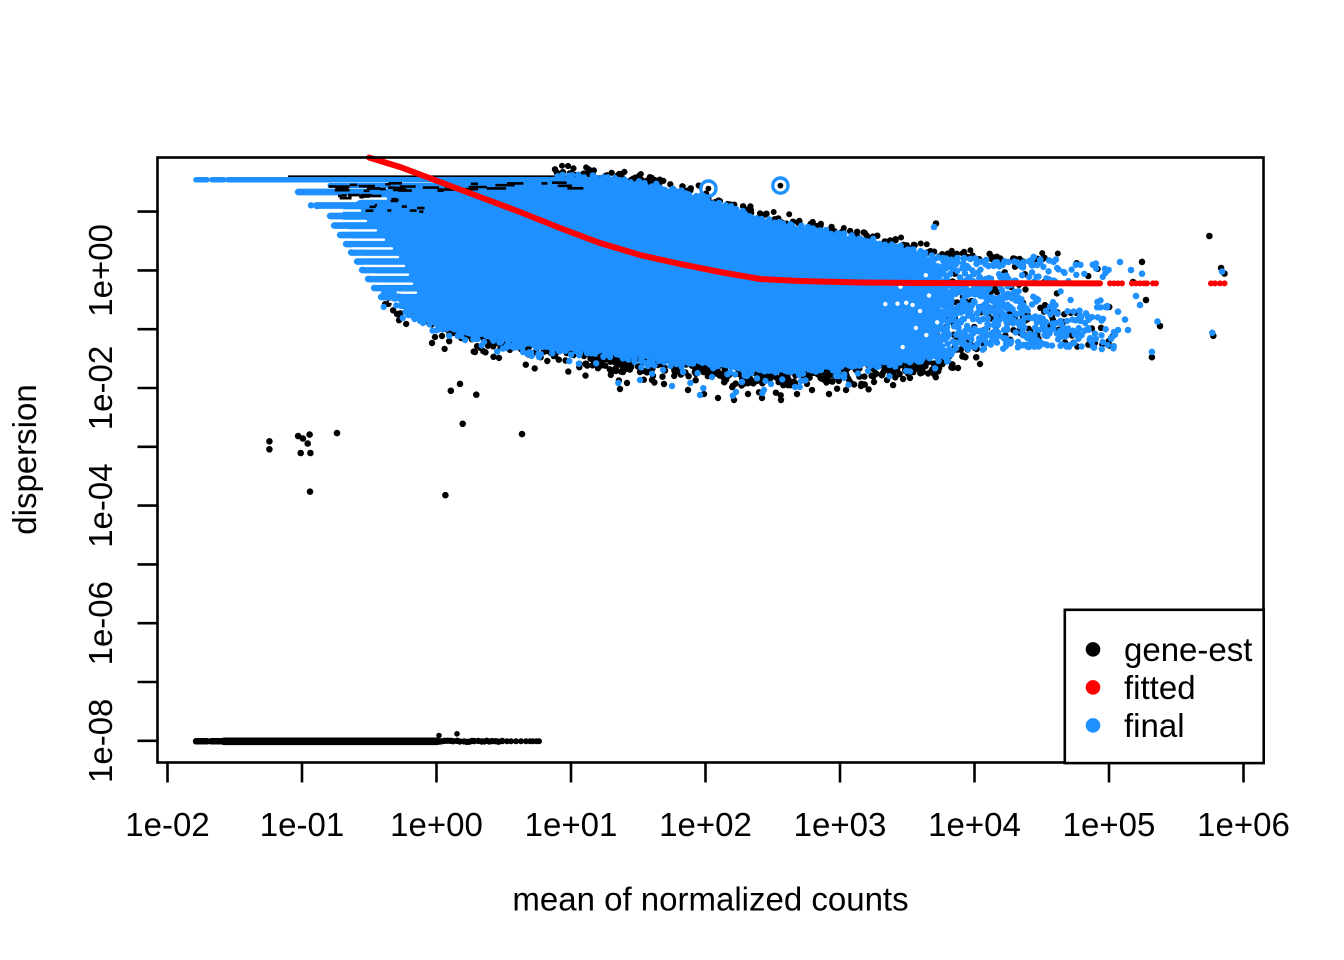 The height and width of the screenshot is (960, 1344). Describe the element at coordinates (705, 824) in the screenshot. I see `svg-text: 1e+02` at that location.